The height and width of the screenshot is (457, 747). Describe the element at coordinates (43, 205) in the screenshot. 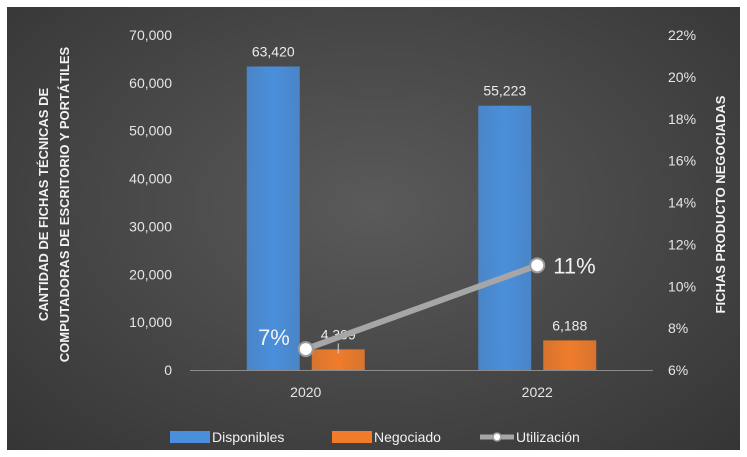

I see `left-axis-title: CANTIDAD DE FICHAS TÉCNICAS DE` at that location.